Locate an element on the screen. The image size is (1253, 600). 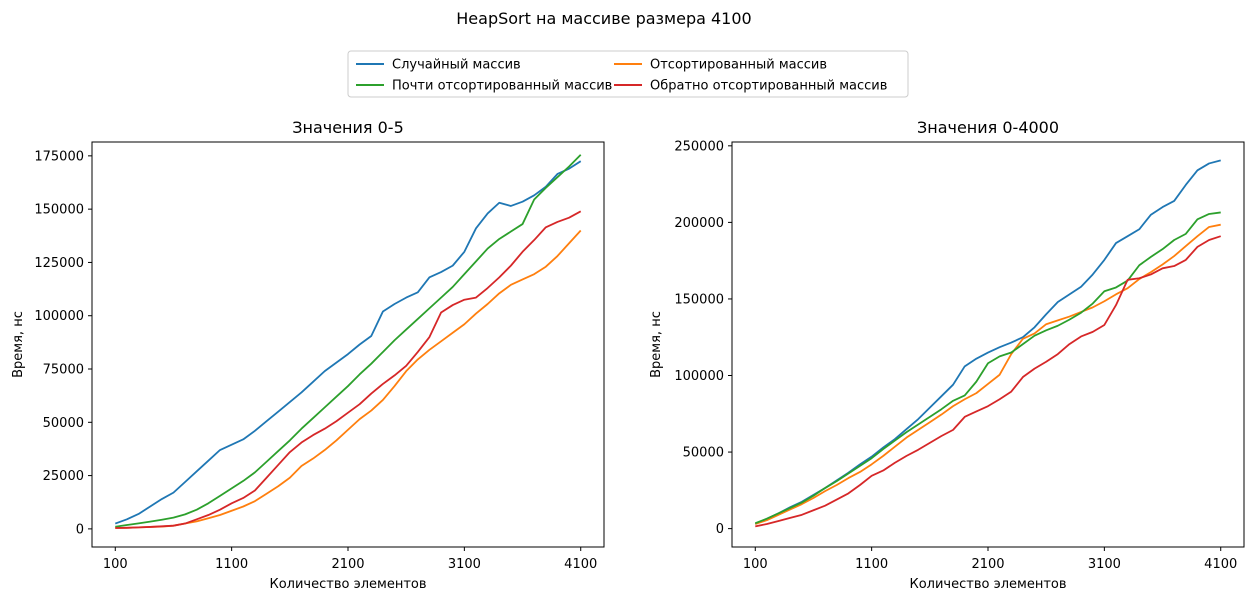
subplot-title: Значения 0-4000 is located at coordinates (988, 127).